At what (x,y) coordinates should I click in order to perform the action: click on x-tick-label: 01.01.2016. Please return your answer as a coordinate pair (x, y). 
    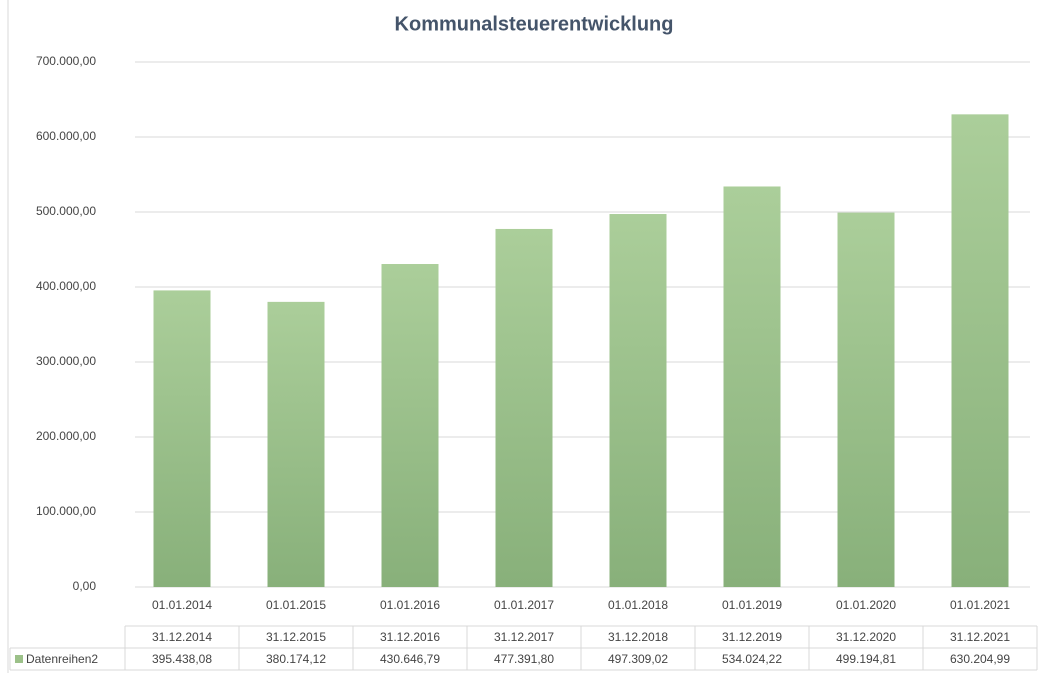
    Looking at the image, I should click on (410, 605).